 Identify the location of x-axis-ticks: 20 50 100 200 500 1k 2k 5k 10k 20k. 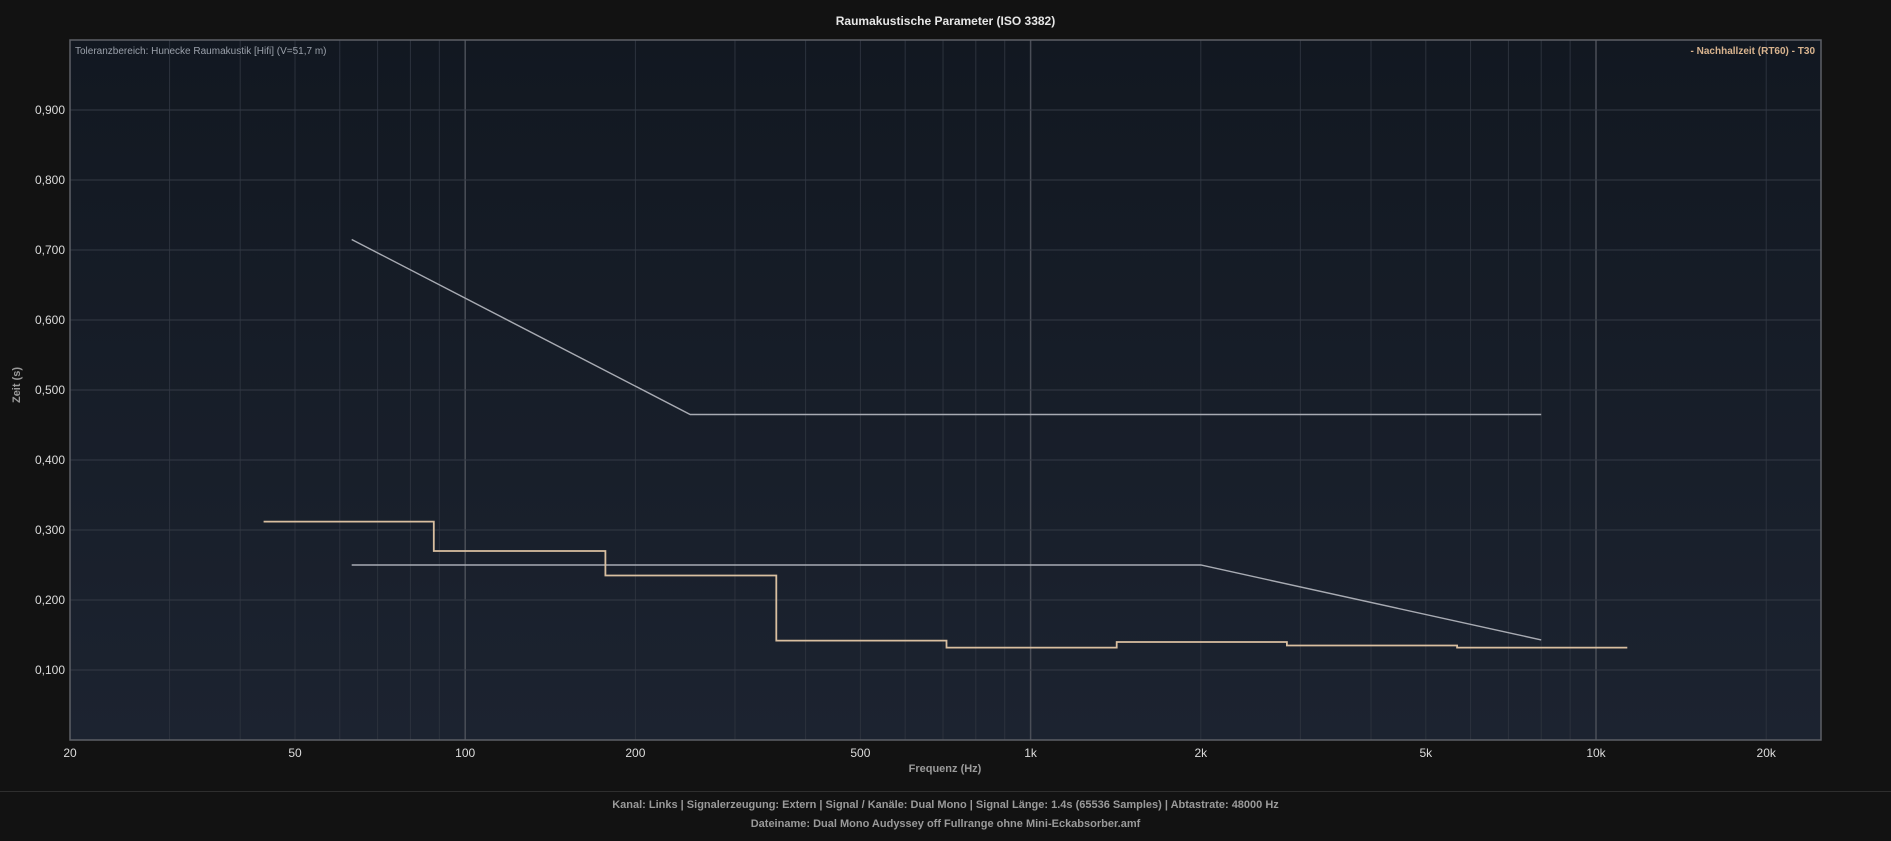
(920, 753).